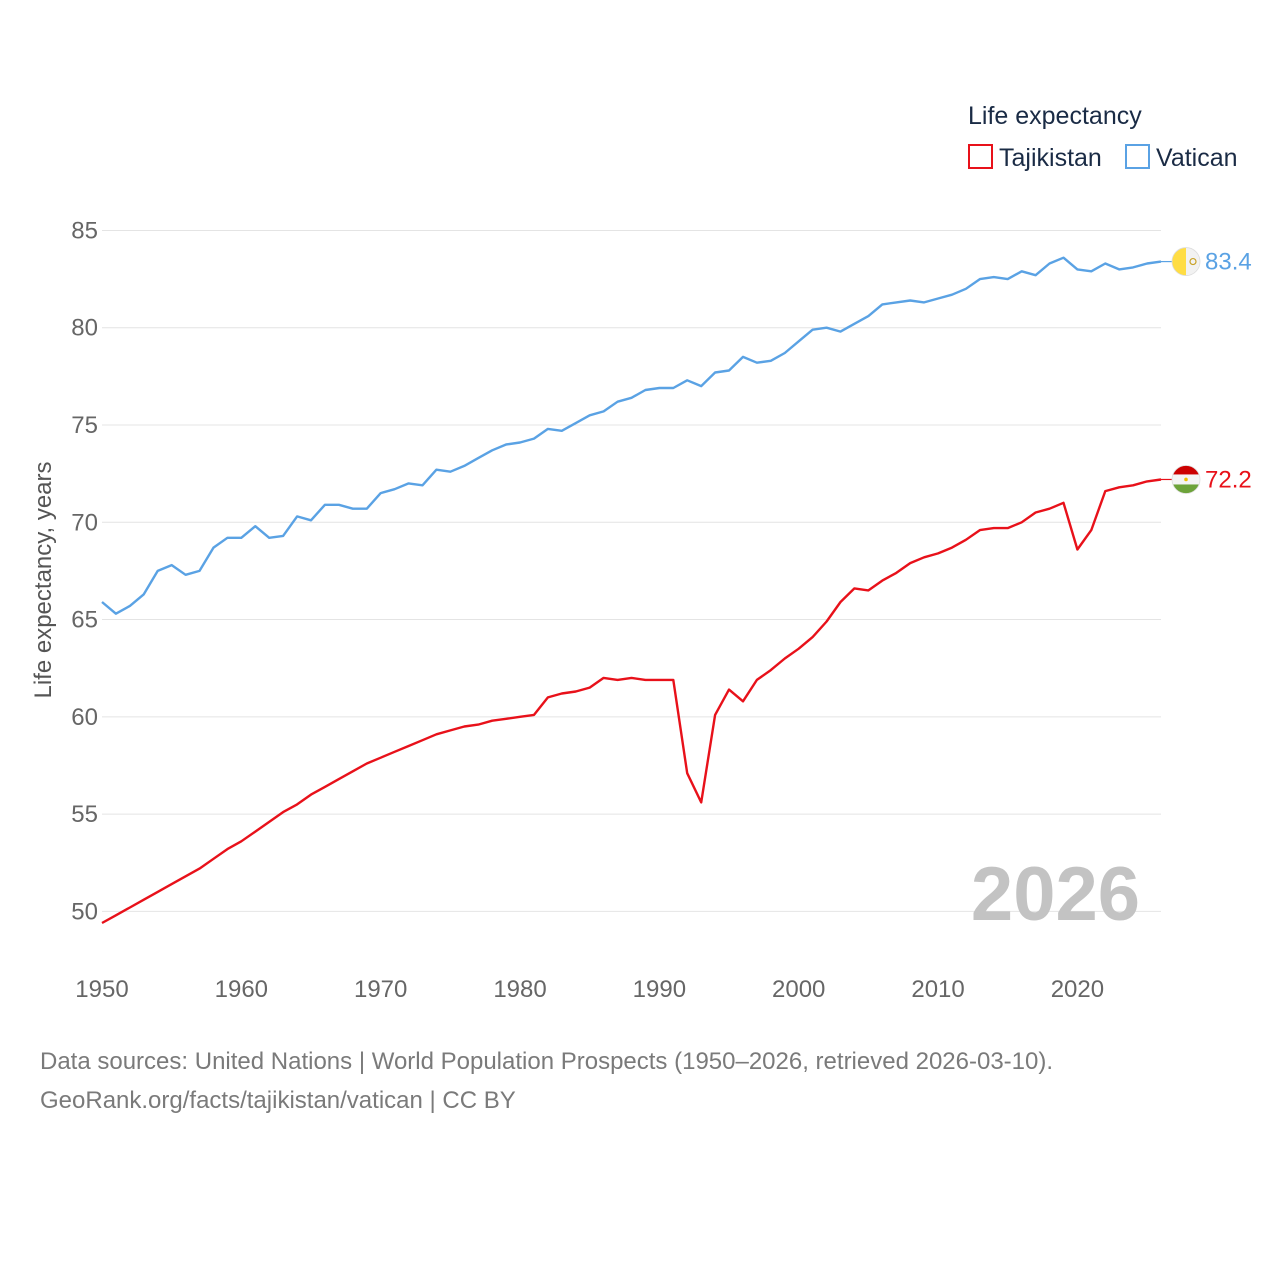 Image resolution: width=1280 pixels, height=1280 pixels. What do you see at coordinates (380, 989) in the screenshot?
I see `x-tick-label: 1970` at bounding box center [380, 989].